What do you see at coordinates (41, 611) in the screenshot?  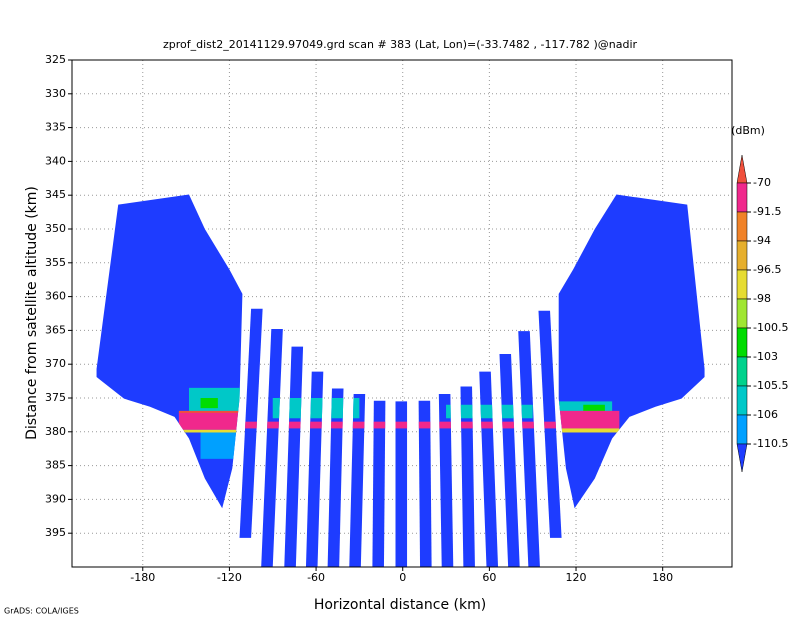 I see `footer: GrADS: COLA/IGES` at bounding box center [41, 611].